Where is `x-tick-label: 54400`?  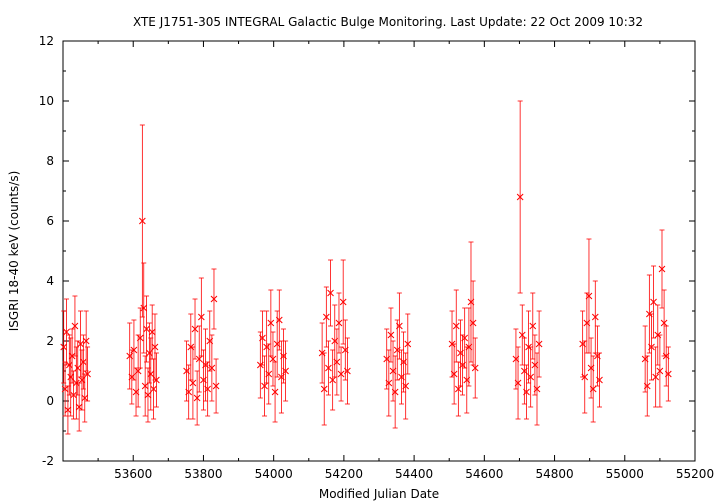 x-tick-label: 54400 is located at coordinates (414, 474).